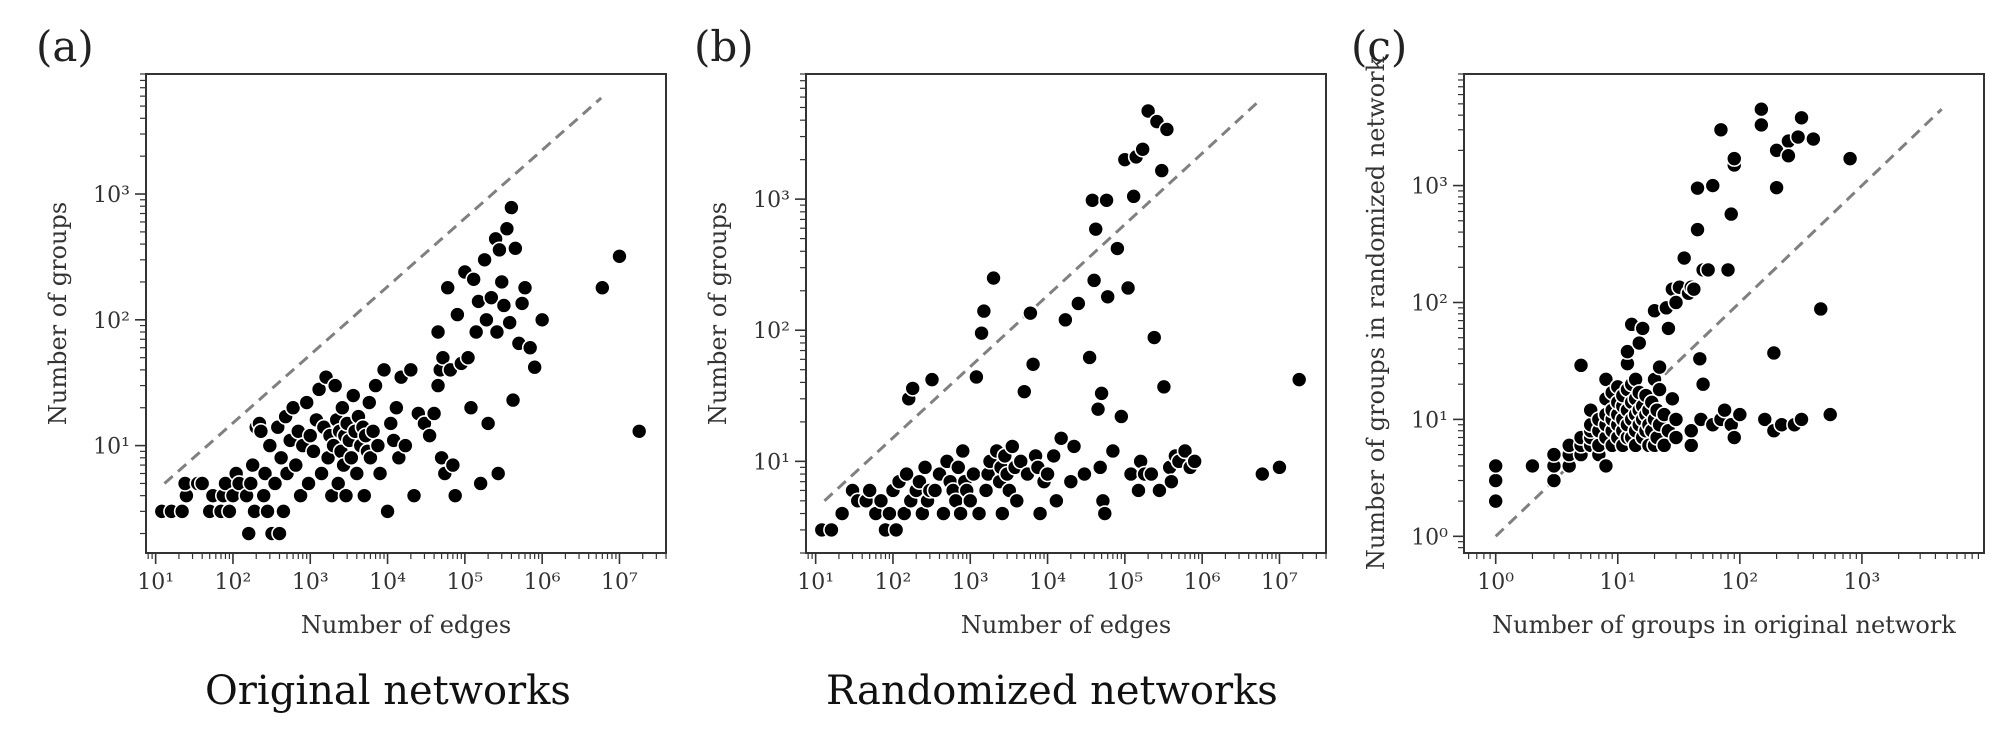 The width and height of the screenshot is (2013, 732). I want to click on x-tick-label: 10⁶, so click(542, 582).